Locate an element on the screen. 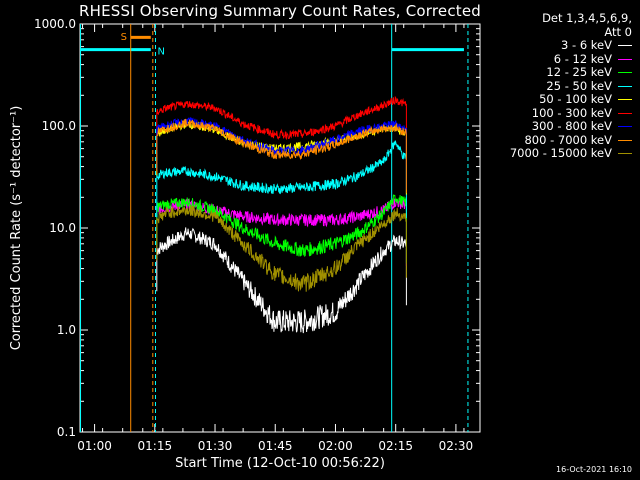 This screenshot has height=480, width=640. legend-item-label: 7000 - 15000 keV is located at coordinates (560, 153).